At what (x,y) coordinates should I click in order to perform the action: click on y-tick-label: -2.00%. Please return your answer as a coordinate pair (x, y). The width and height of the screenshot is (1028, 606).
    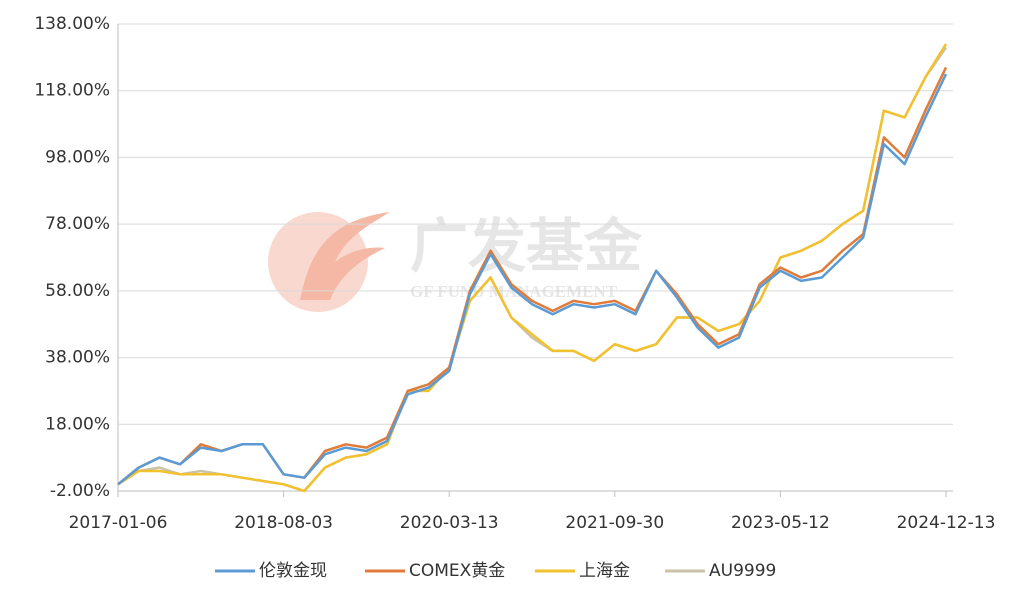
    Looking at the image, I should click on (80, 491).